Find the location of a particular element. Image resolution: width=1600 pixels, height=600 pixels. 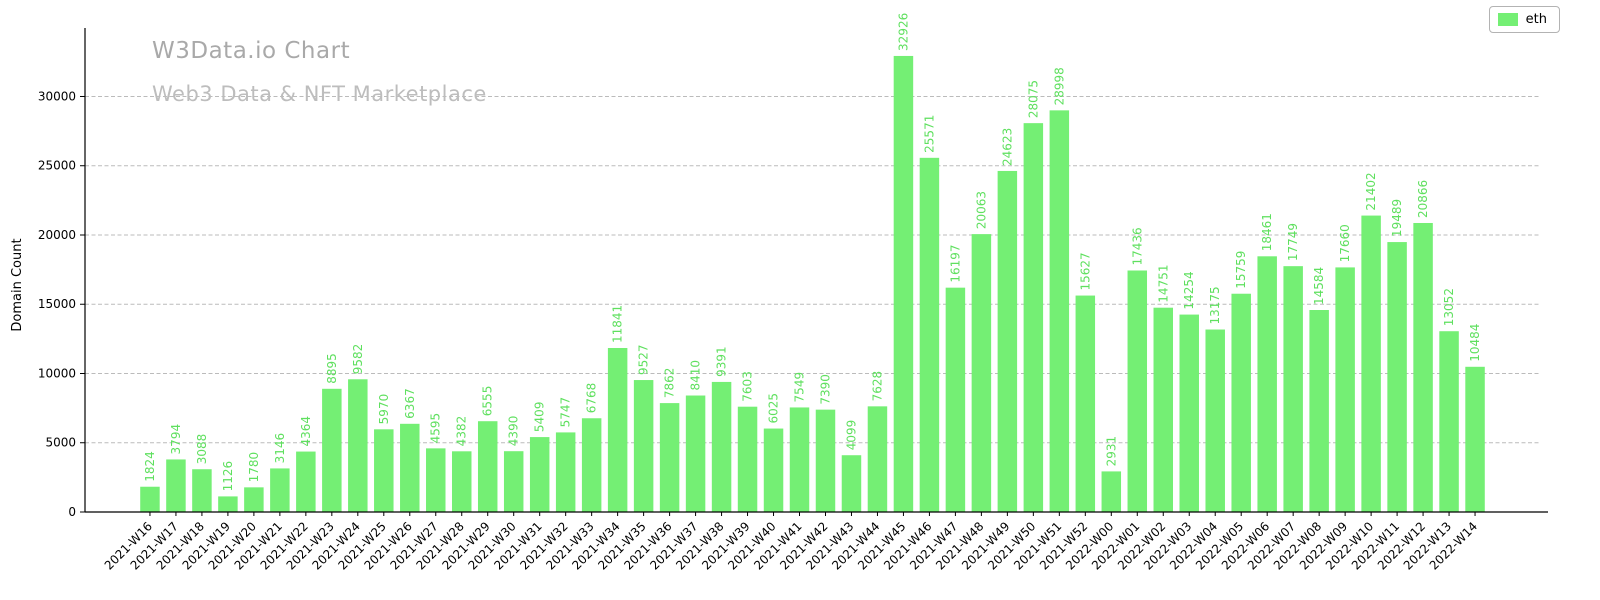

bar-value-label: 1824 is located at coordinates (150, 466).